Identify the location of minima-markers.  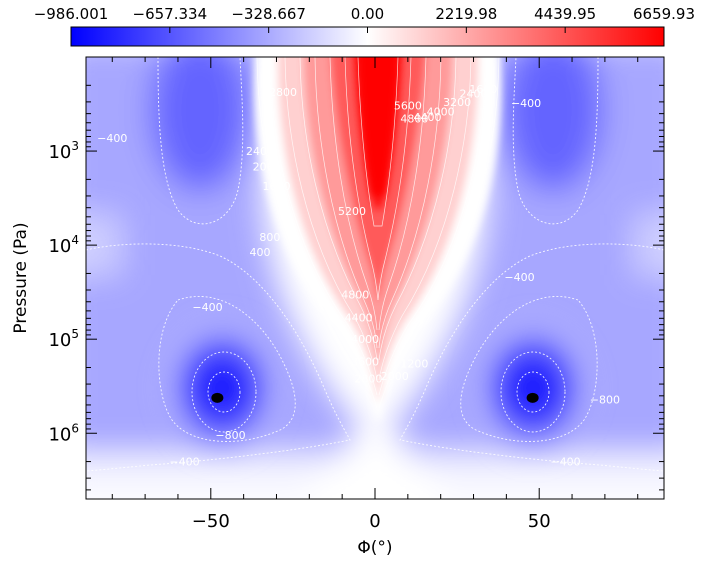
(375, 397).